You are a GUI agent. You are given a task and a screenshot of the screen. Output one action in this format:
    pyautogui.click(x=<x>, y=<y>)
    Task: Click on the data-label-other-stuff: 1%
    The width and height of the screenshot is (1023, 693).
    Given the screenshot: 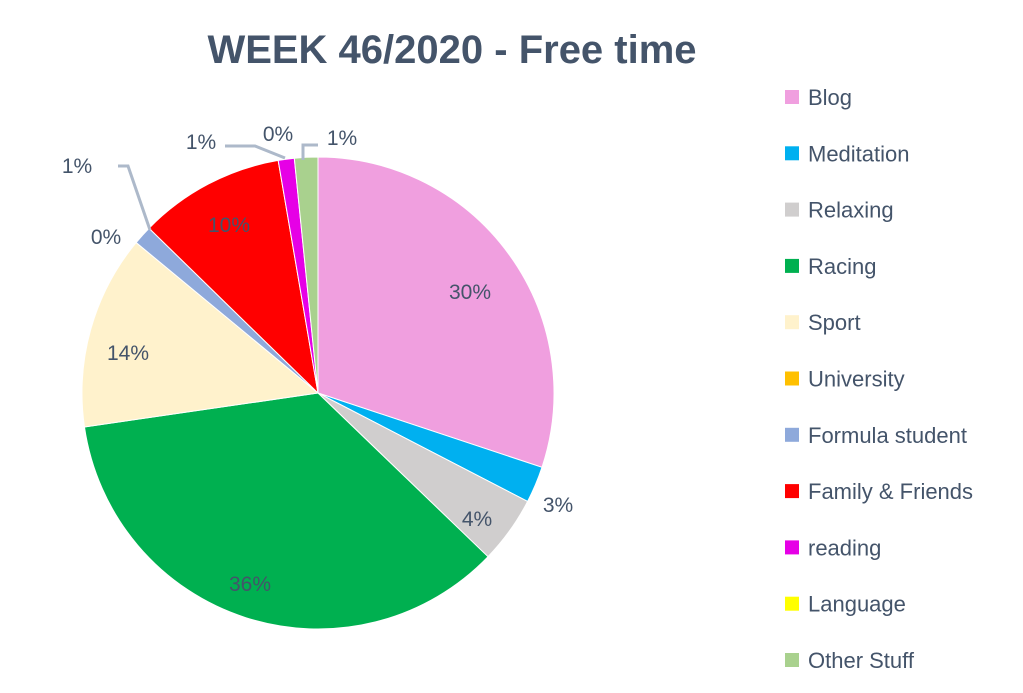 What is the action you would take?
    pyautogui.click(x=342, y=138)
    